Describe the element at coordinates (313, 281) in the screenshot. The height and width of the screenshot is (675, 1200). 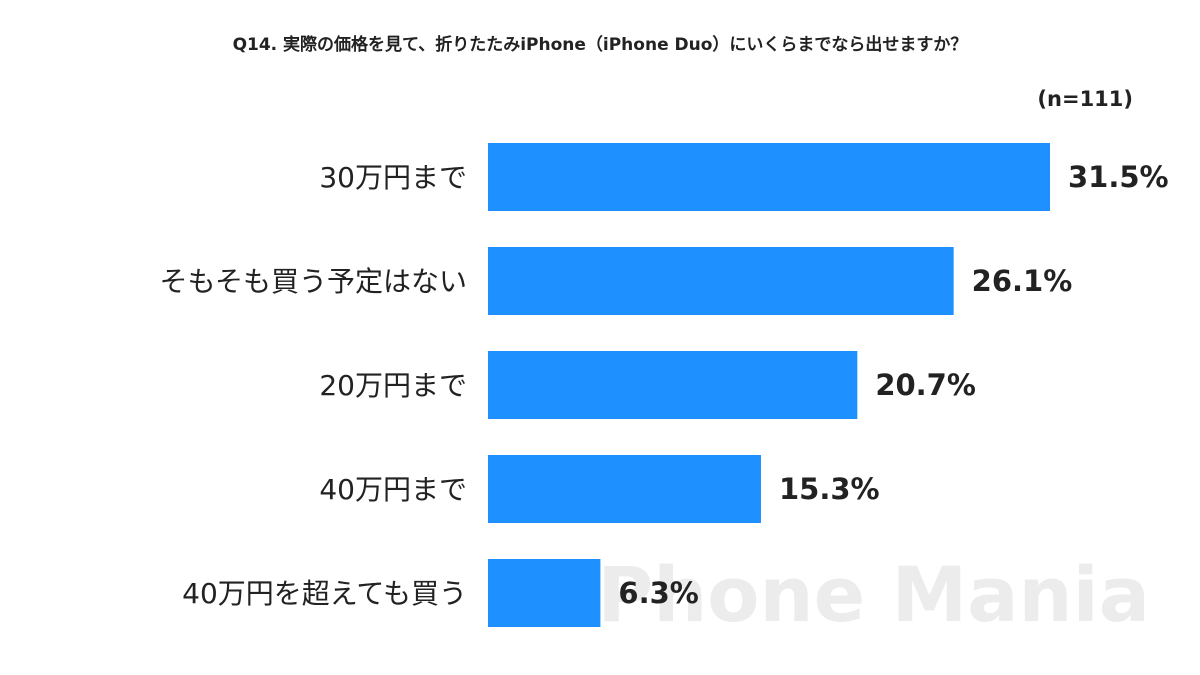
I see `category-label: そもそも買う予定はない` at that location.